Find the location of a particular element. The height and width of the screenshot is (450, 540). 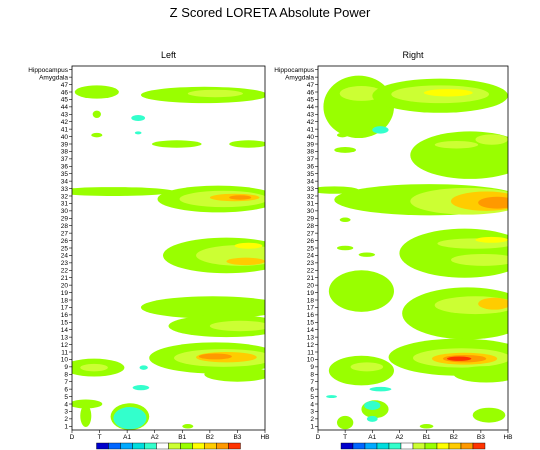

x-tick-label: B1 is located at coordinates (427, 437).